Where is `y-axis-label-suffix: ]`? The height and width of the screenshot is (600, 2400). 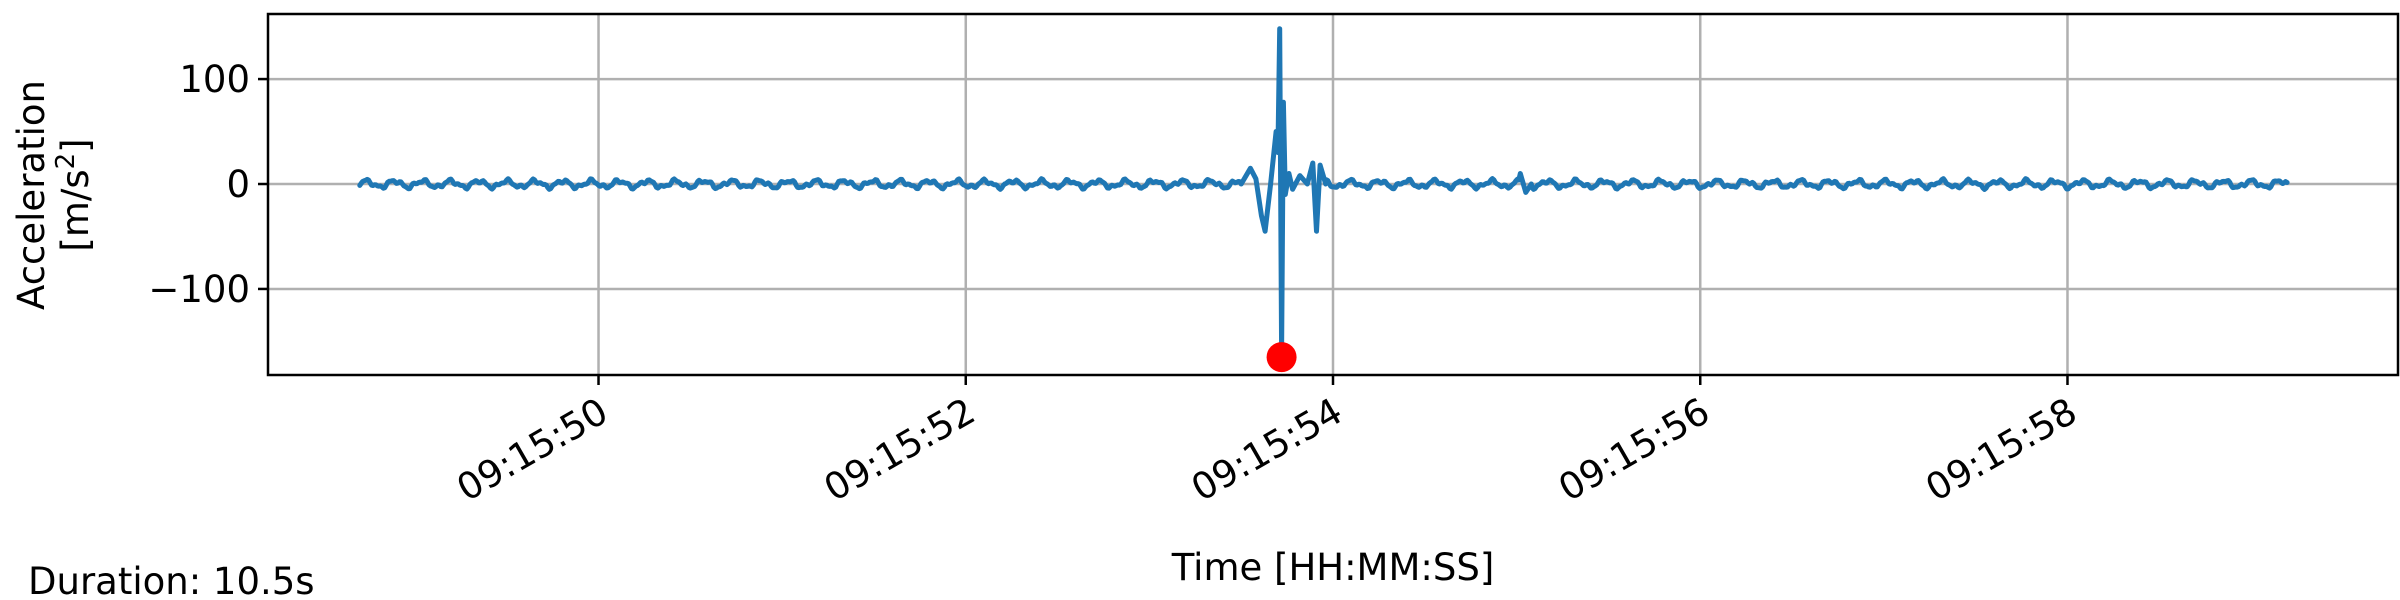 y-axis-label-suffix: ] is located at coordinates (75, 145).